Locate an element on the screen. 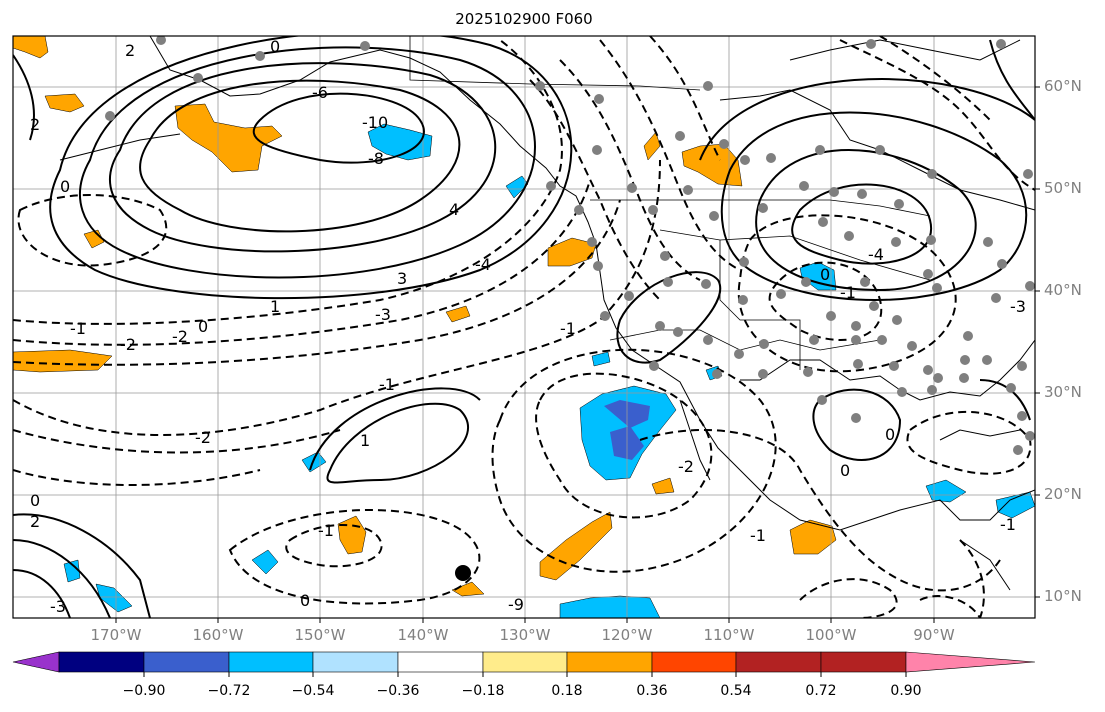 This screenshot has width=1105, height=712. colorbar-extend-max is located at coordinates (970, 662).